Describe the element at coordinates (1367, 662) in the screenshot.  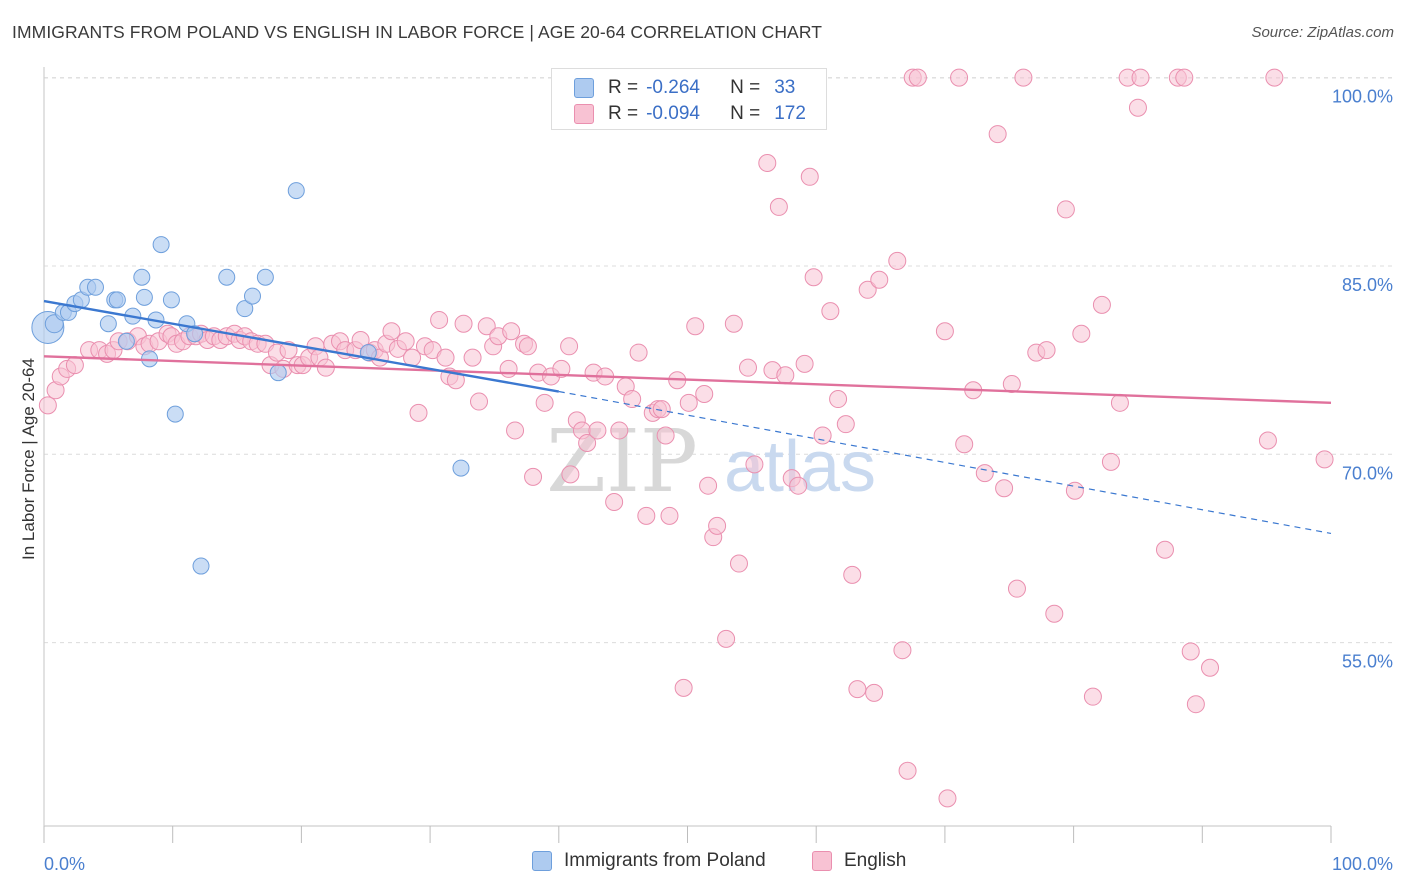
I see `y-tick-label: 55.0%` at that location.